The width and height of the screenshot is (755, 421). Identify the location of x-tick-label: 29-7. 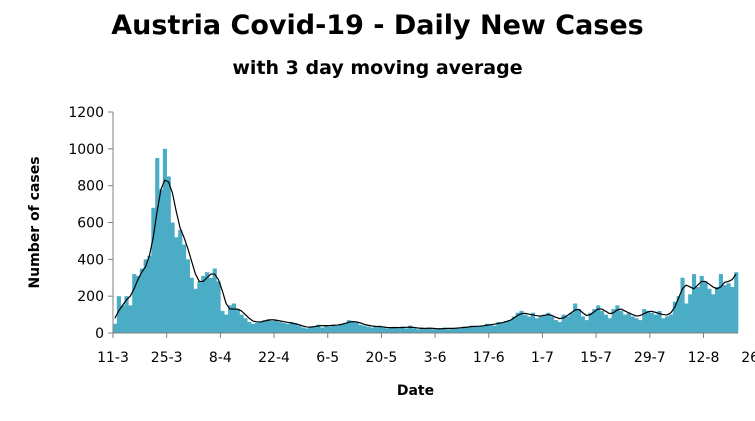
(650, 358).